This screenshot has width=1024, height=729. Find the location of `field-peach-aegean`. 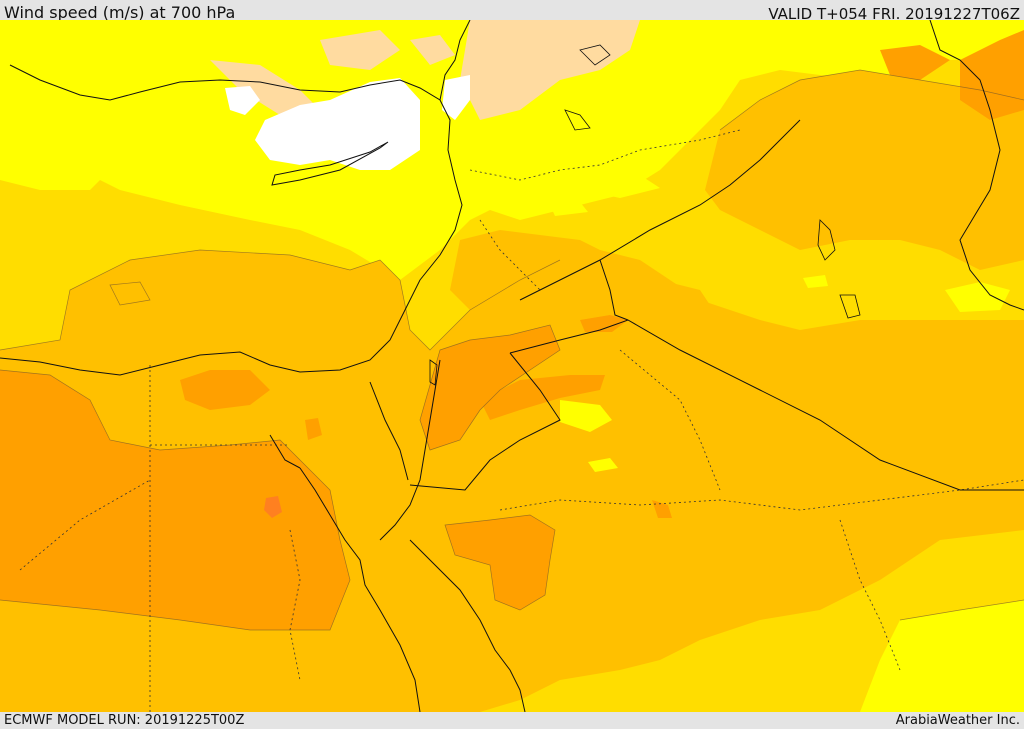

field-peach-aegean is located at coordinates (265, 87).